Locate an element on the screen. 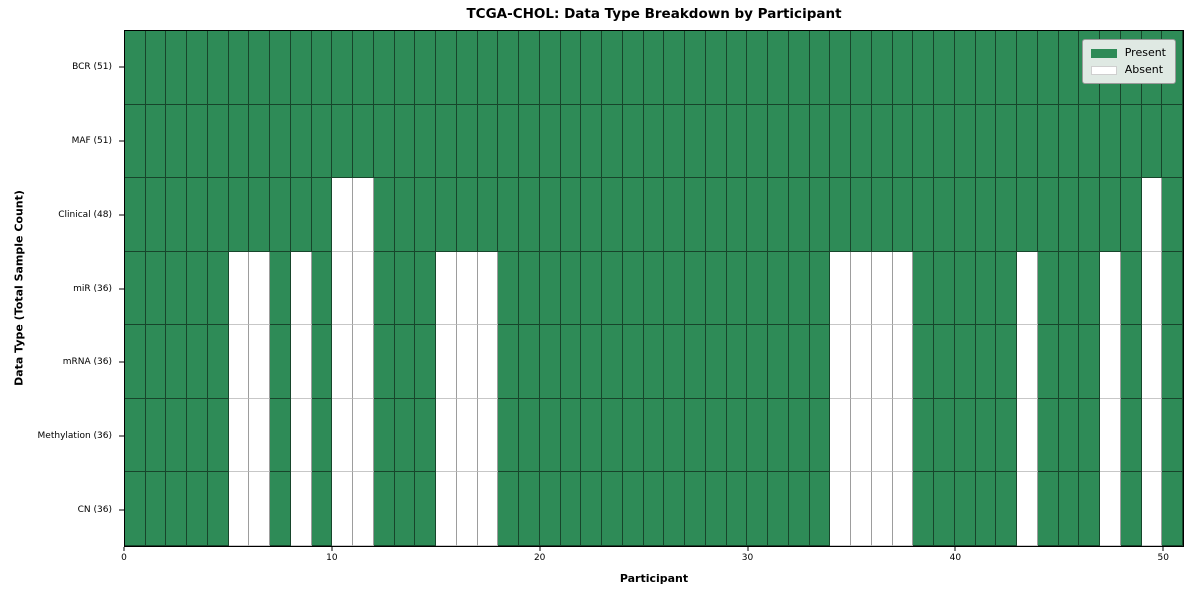  legend: Present Absent is located at coordinates (1128, 61).